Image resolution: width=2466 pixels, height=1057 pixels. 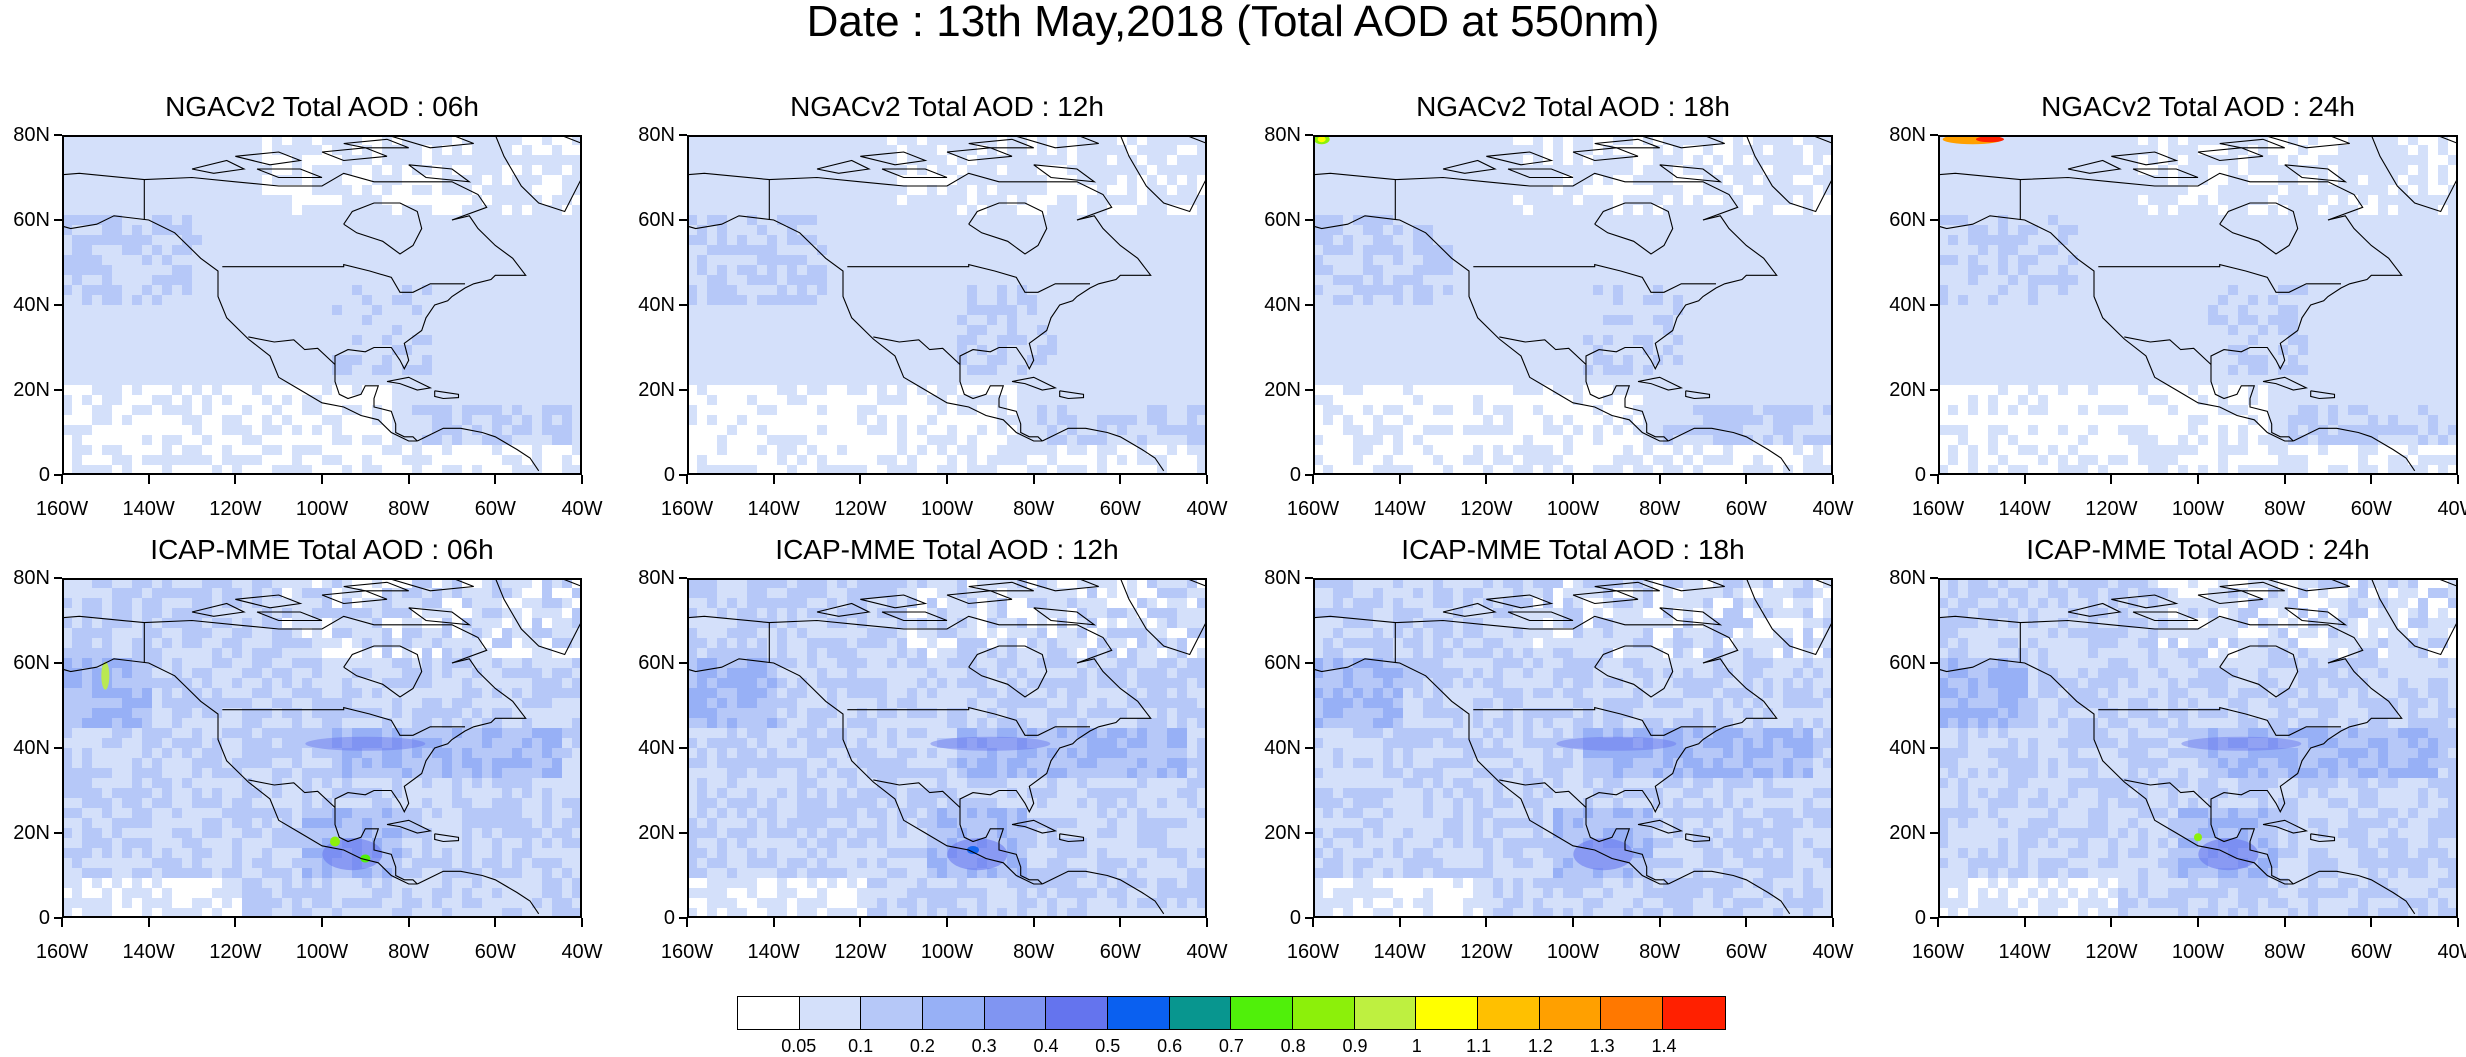 What do you see at coordinates (774, 952) in the screenshot?
I see `lon-label: 140W` at bounding box center [774, 952].